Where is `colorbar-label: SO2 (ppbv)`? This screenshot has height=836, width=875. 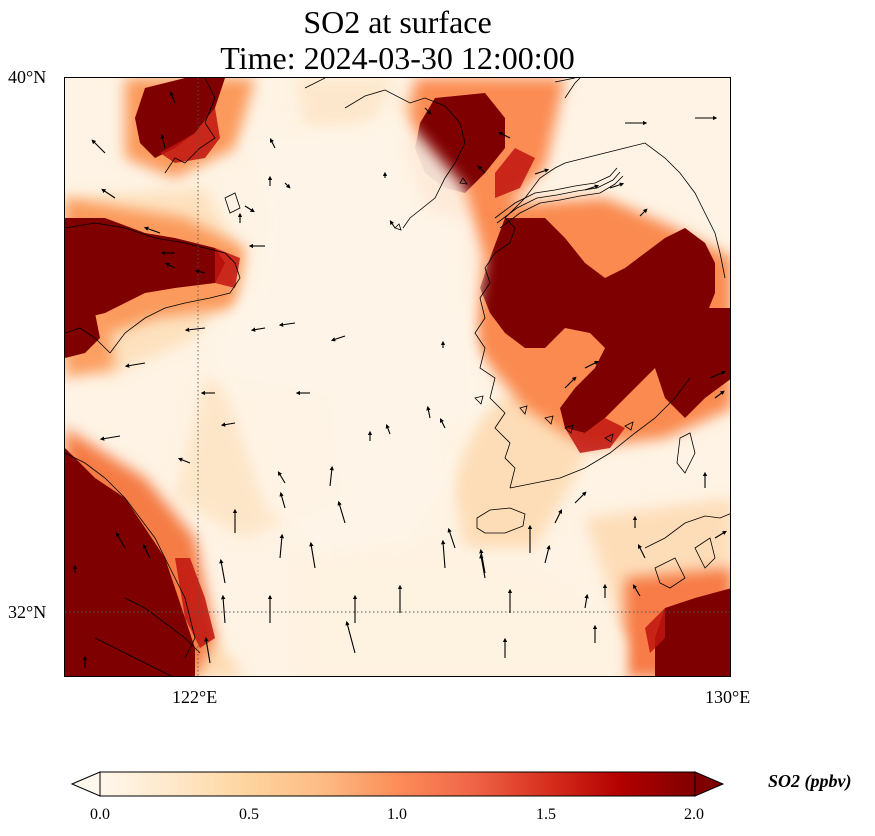 colorbar-label: SO2 (ppbv) is located at coordinates (810, 781).